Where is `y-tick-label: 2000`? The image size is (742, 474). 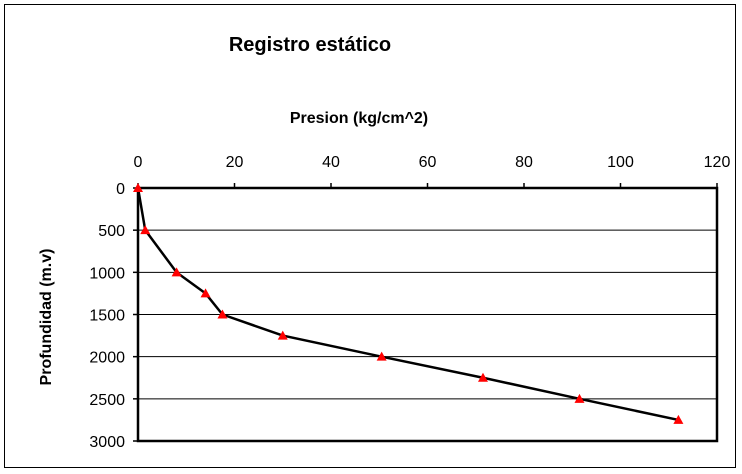
y-tick-label: 2000 is located at coordinates (107, 358).